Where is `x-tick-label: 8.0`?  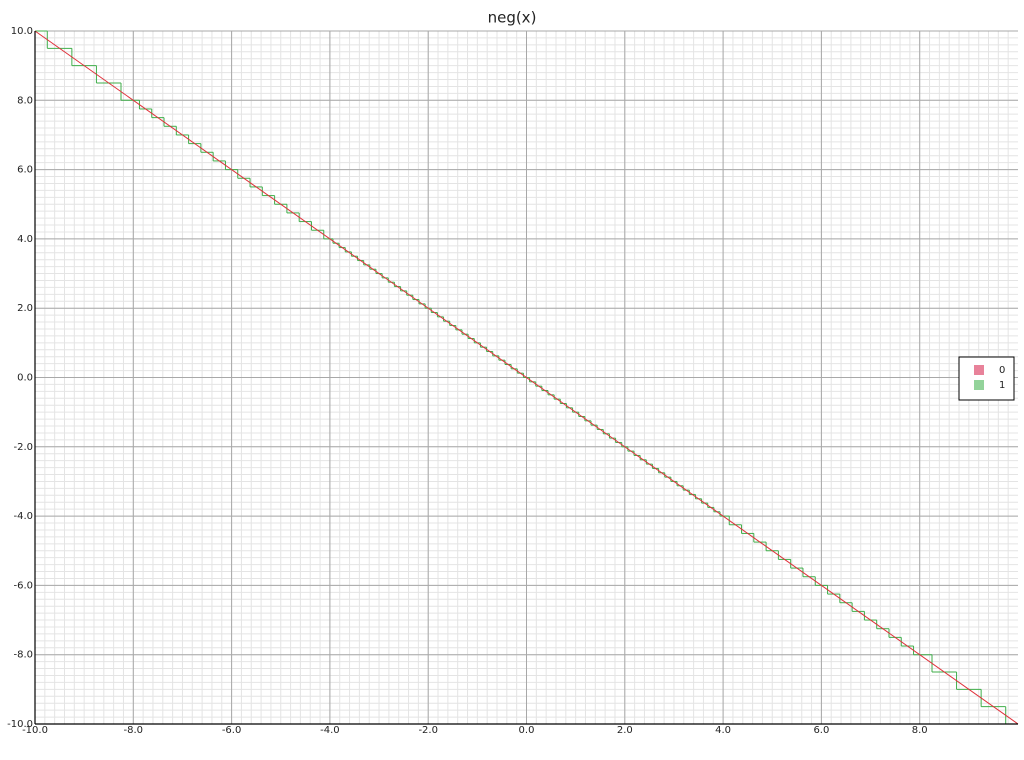 x-tick-label: 8.0 is located at coordinates (920, 730).